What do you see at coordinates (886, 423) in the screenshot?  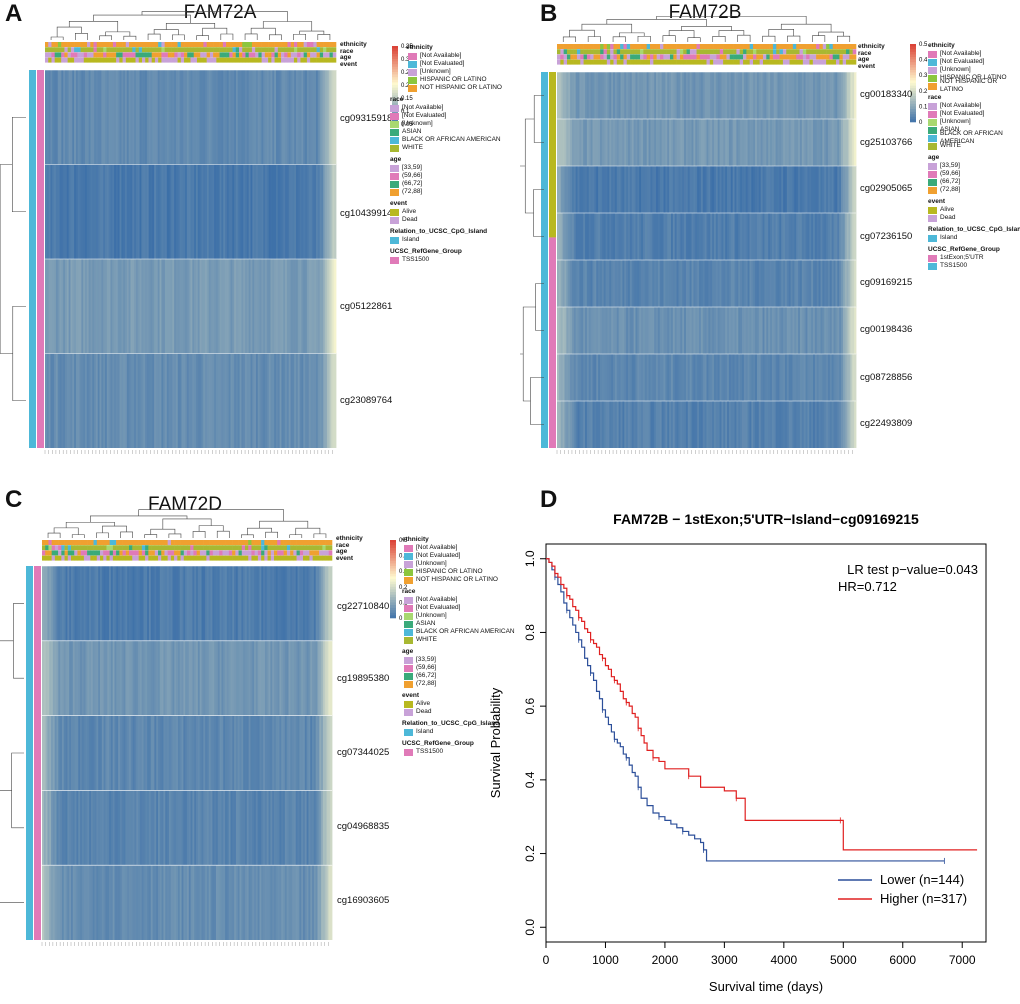 I see `probe-label: cg22493809` at bounding box center [886, 423].